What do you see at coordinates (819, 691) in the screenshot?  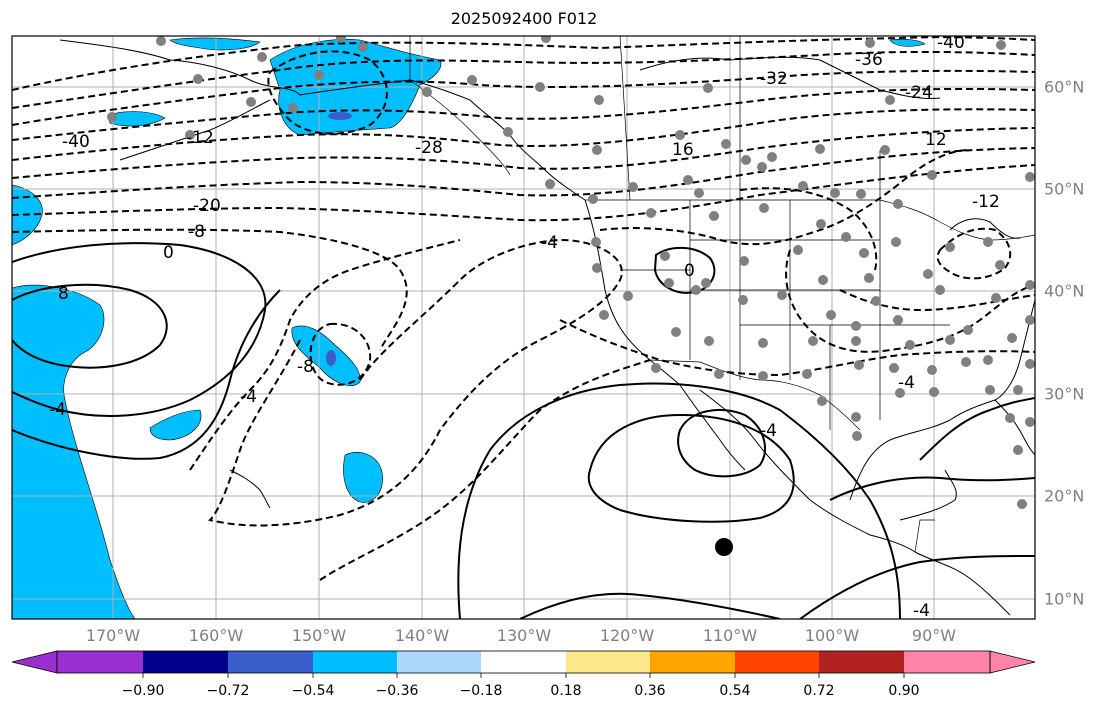 I see `colorbar-tick-label: 0.72` at bounding box center [819, 691].